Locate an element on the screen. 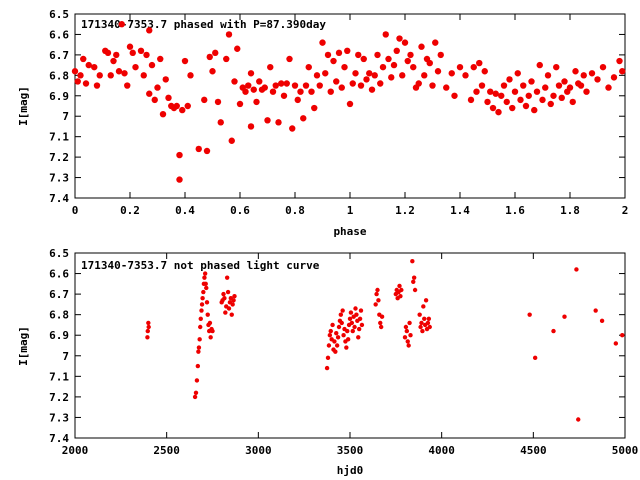 The image size is (640, 480). y-axis-label: I[mag] is located at coordinates (23, 346).